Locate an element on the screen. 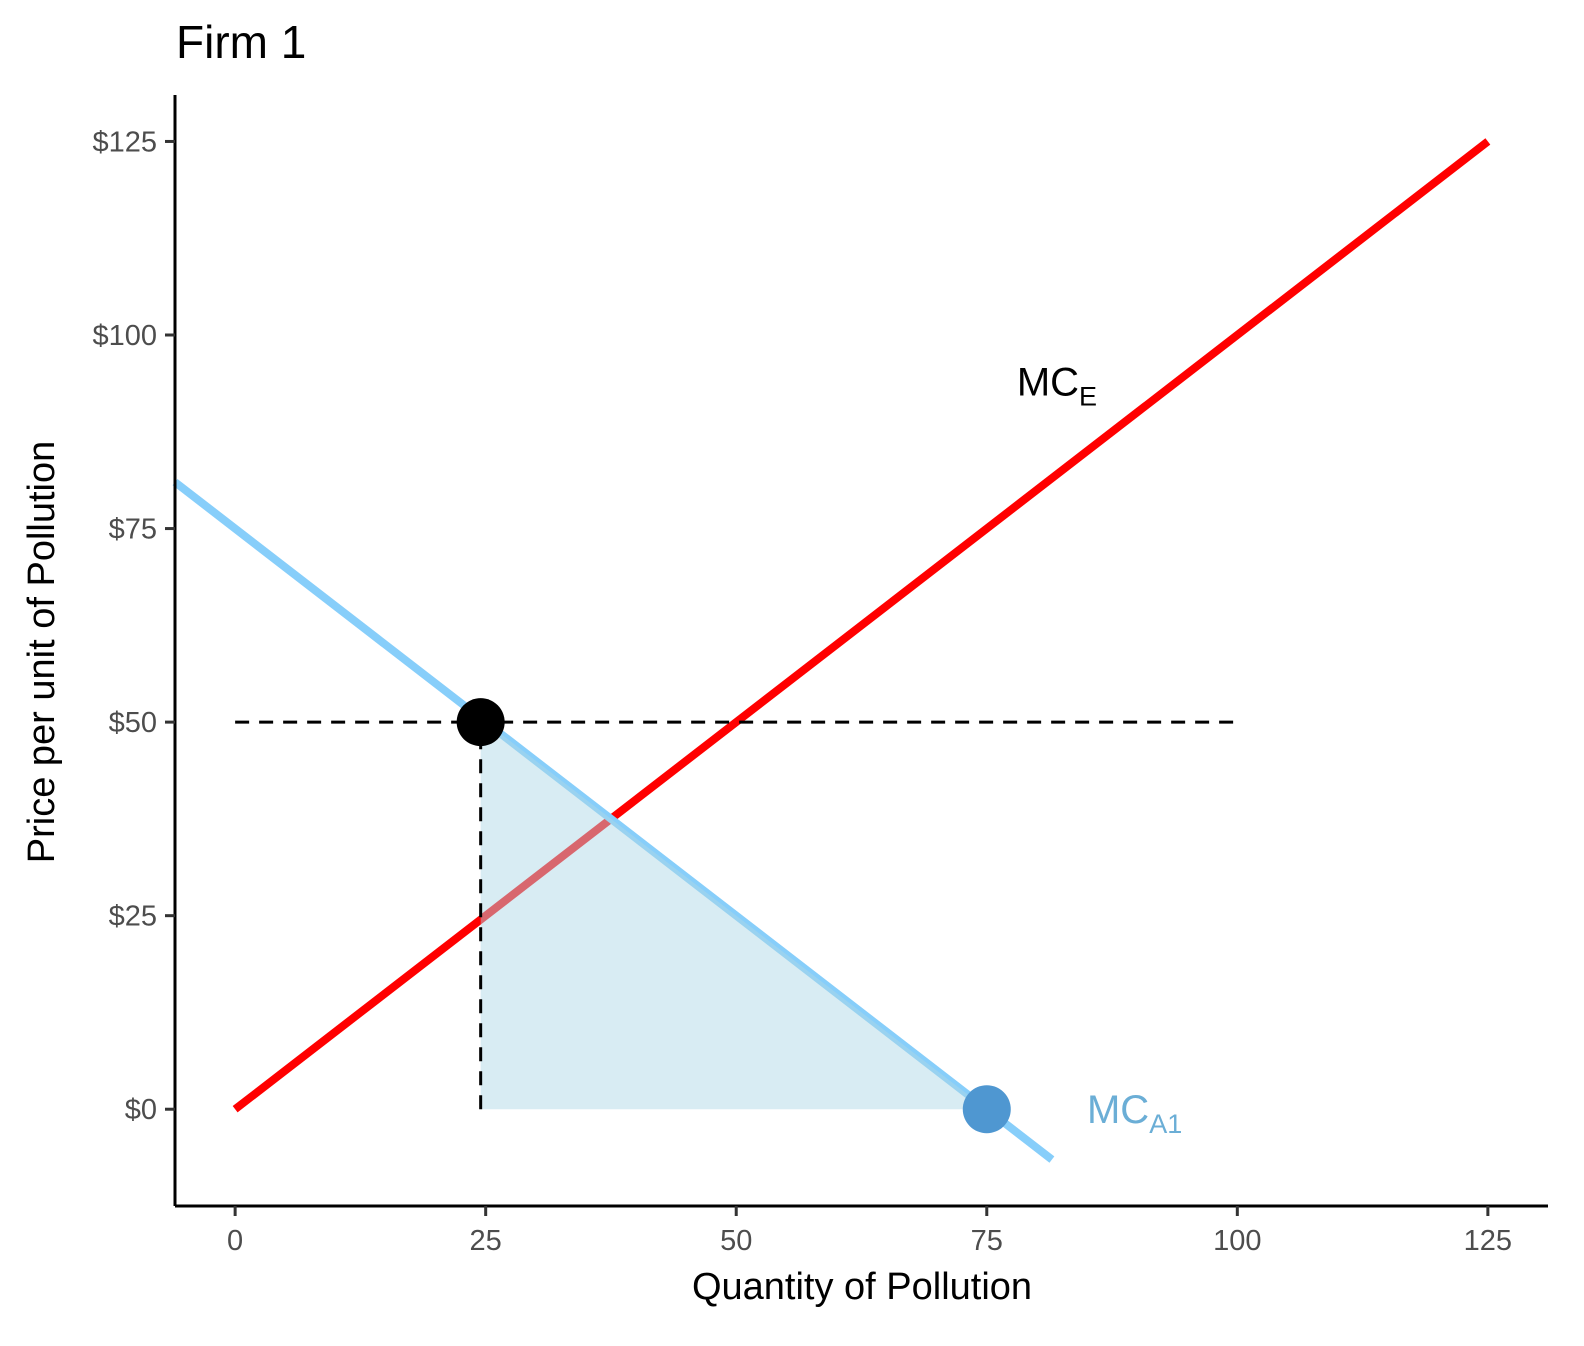  y-axis-title: Price per unit of Pollution is located at coordinates (42, 652).